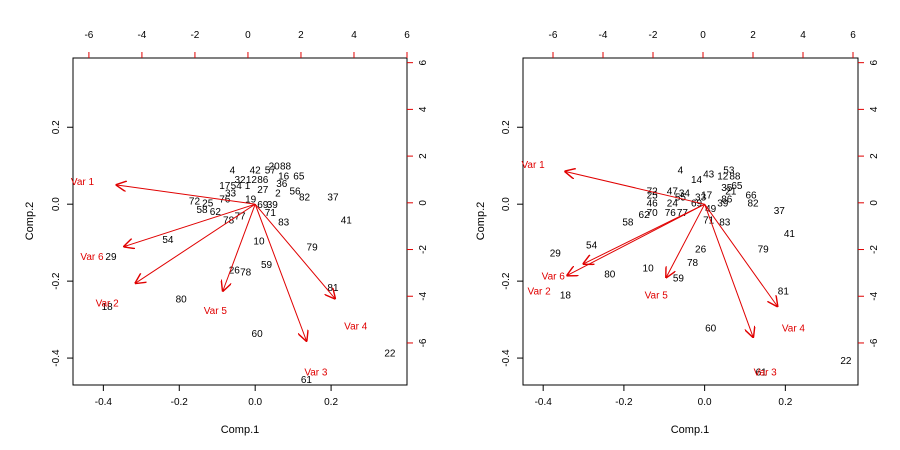 This screenshot has width=900, height=450. What do you see at coordinates (141, 35) in the screenshot?
I see `top-tick-label: -4` at bounding box center [141, 35].